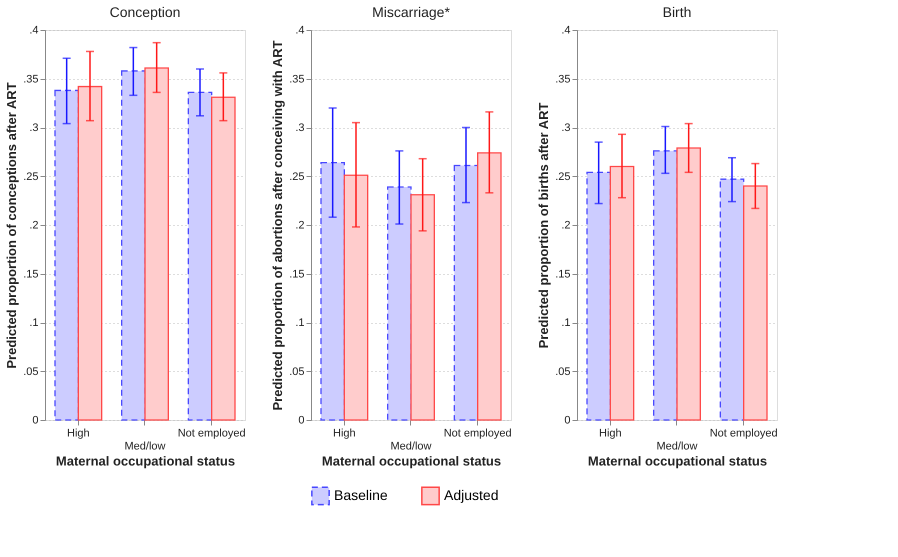 The height and width of the screenshot is (557, 898). What do you see at coordinates (471, 494) in the screenshot?
I see `legend-label: Adjusted` at bounding box center [471, 494].